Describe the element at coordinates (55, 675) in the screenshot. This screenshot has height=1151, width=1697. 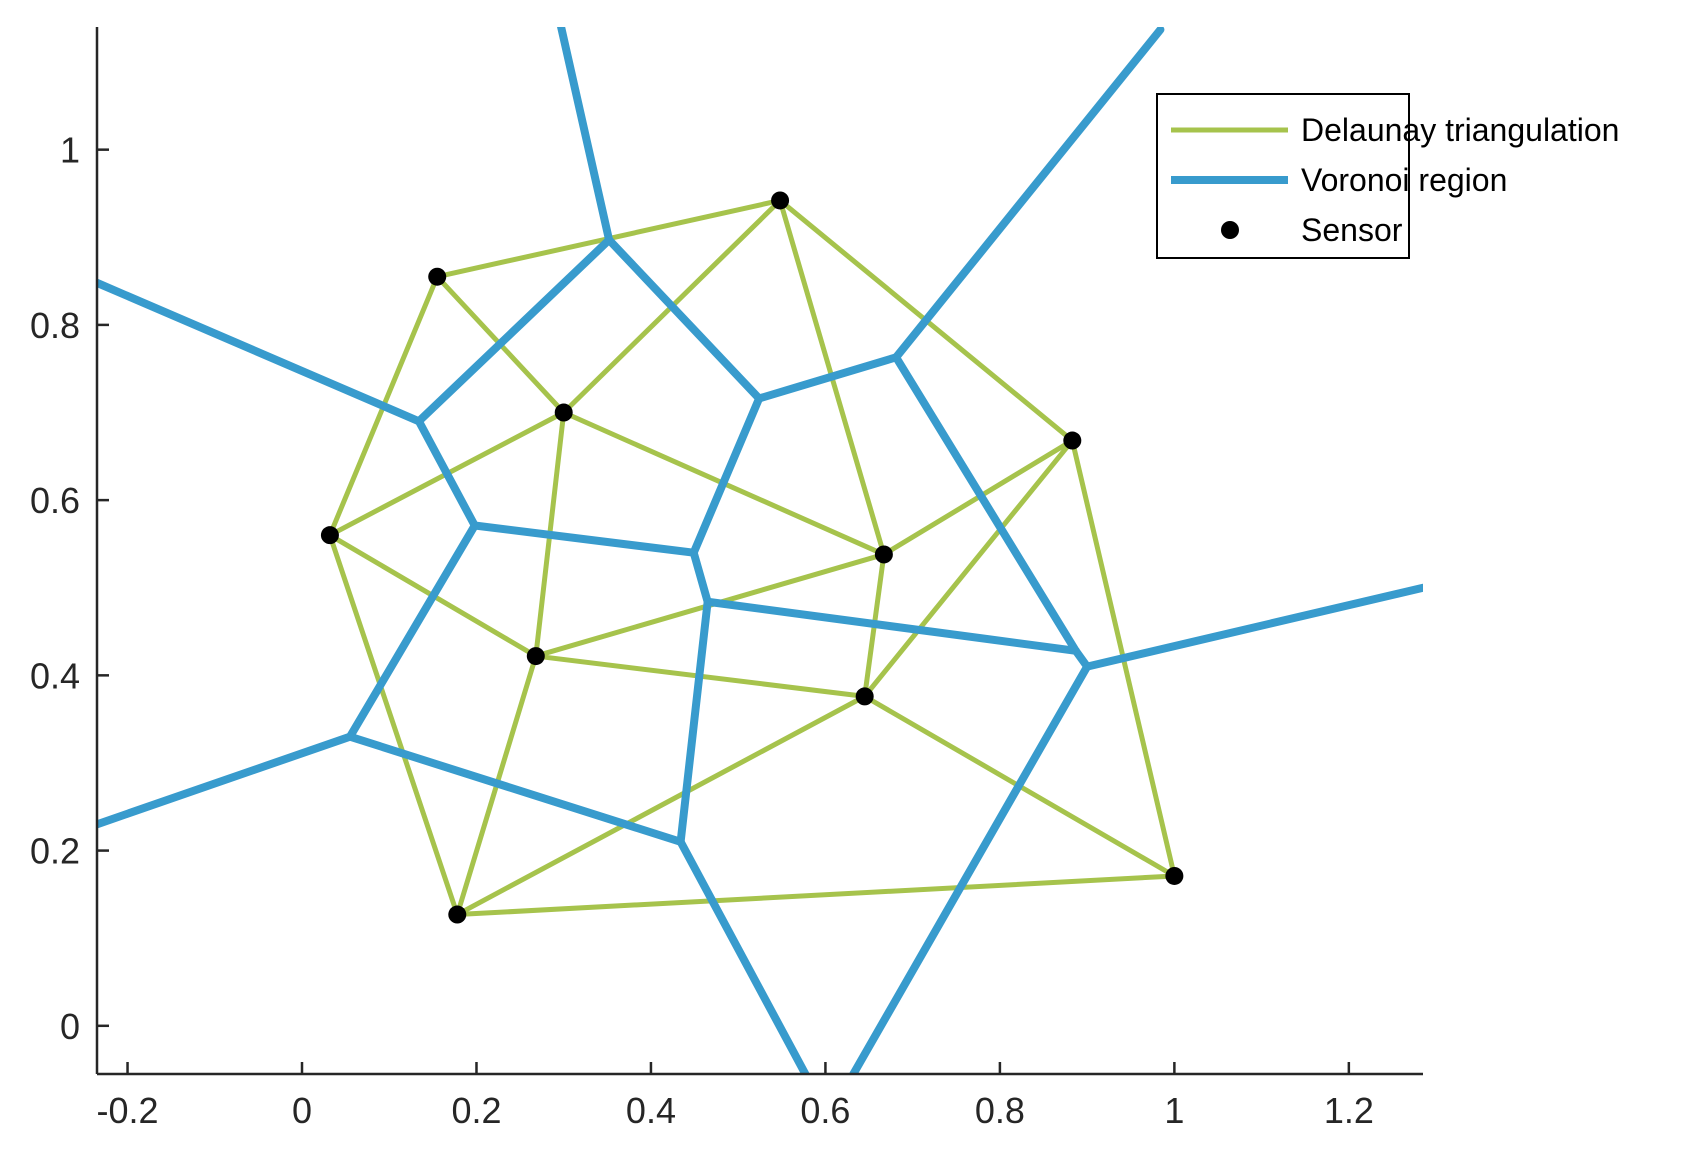
I see `y-tick-label-2: 0.4` at that location.